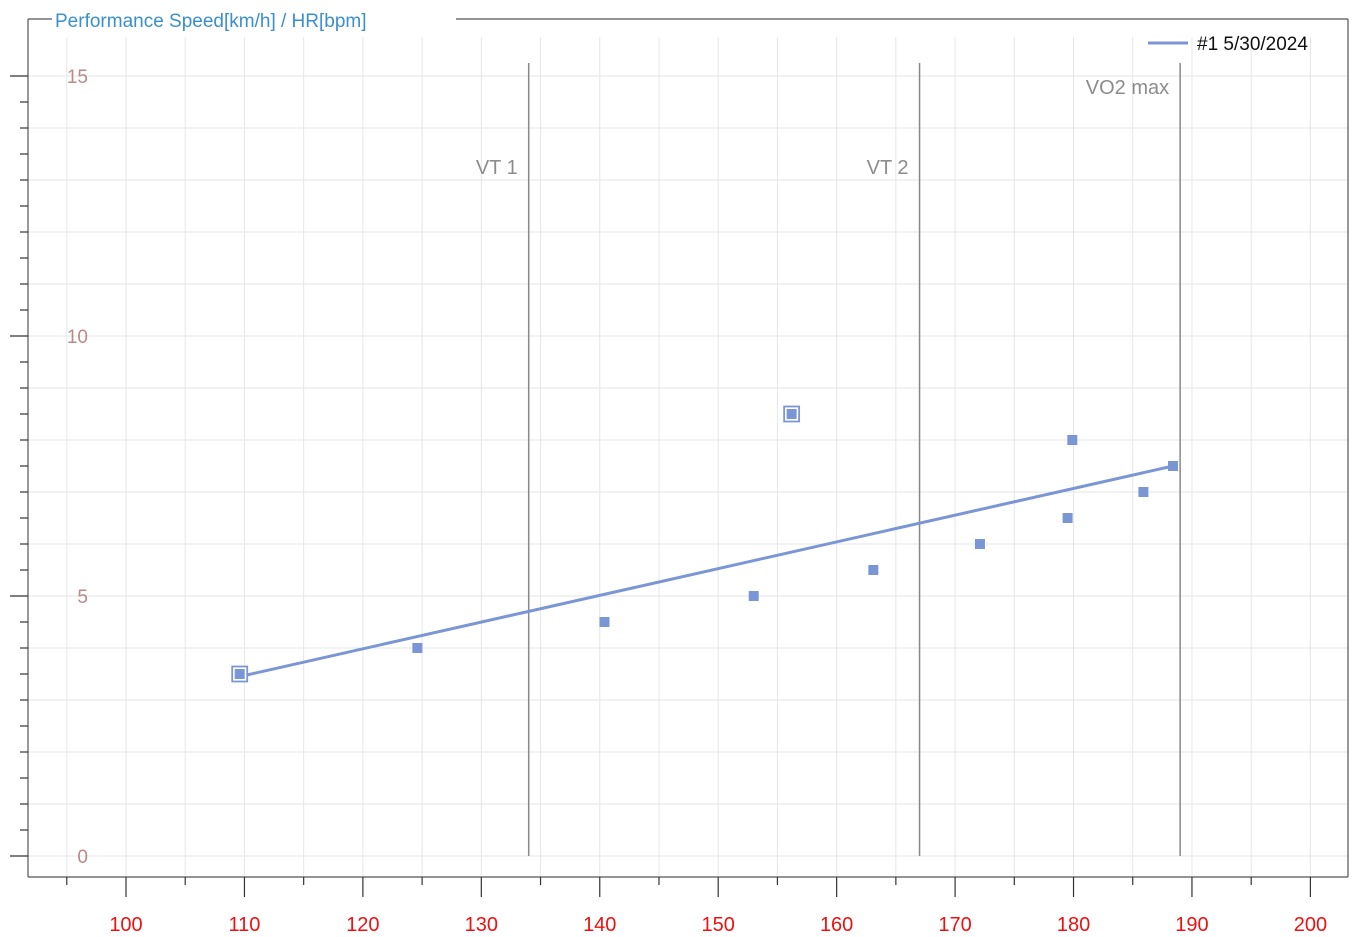  I want to click on x-tick-label: 110, so click(244, 925).